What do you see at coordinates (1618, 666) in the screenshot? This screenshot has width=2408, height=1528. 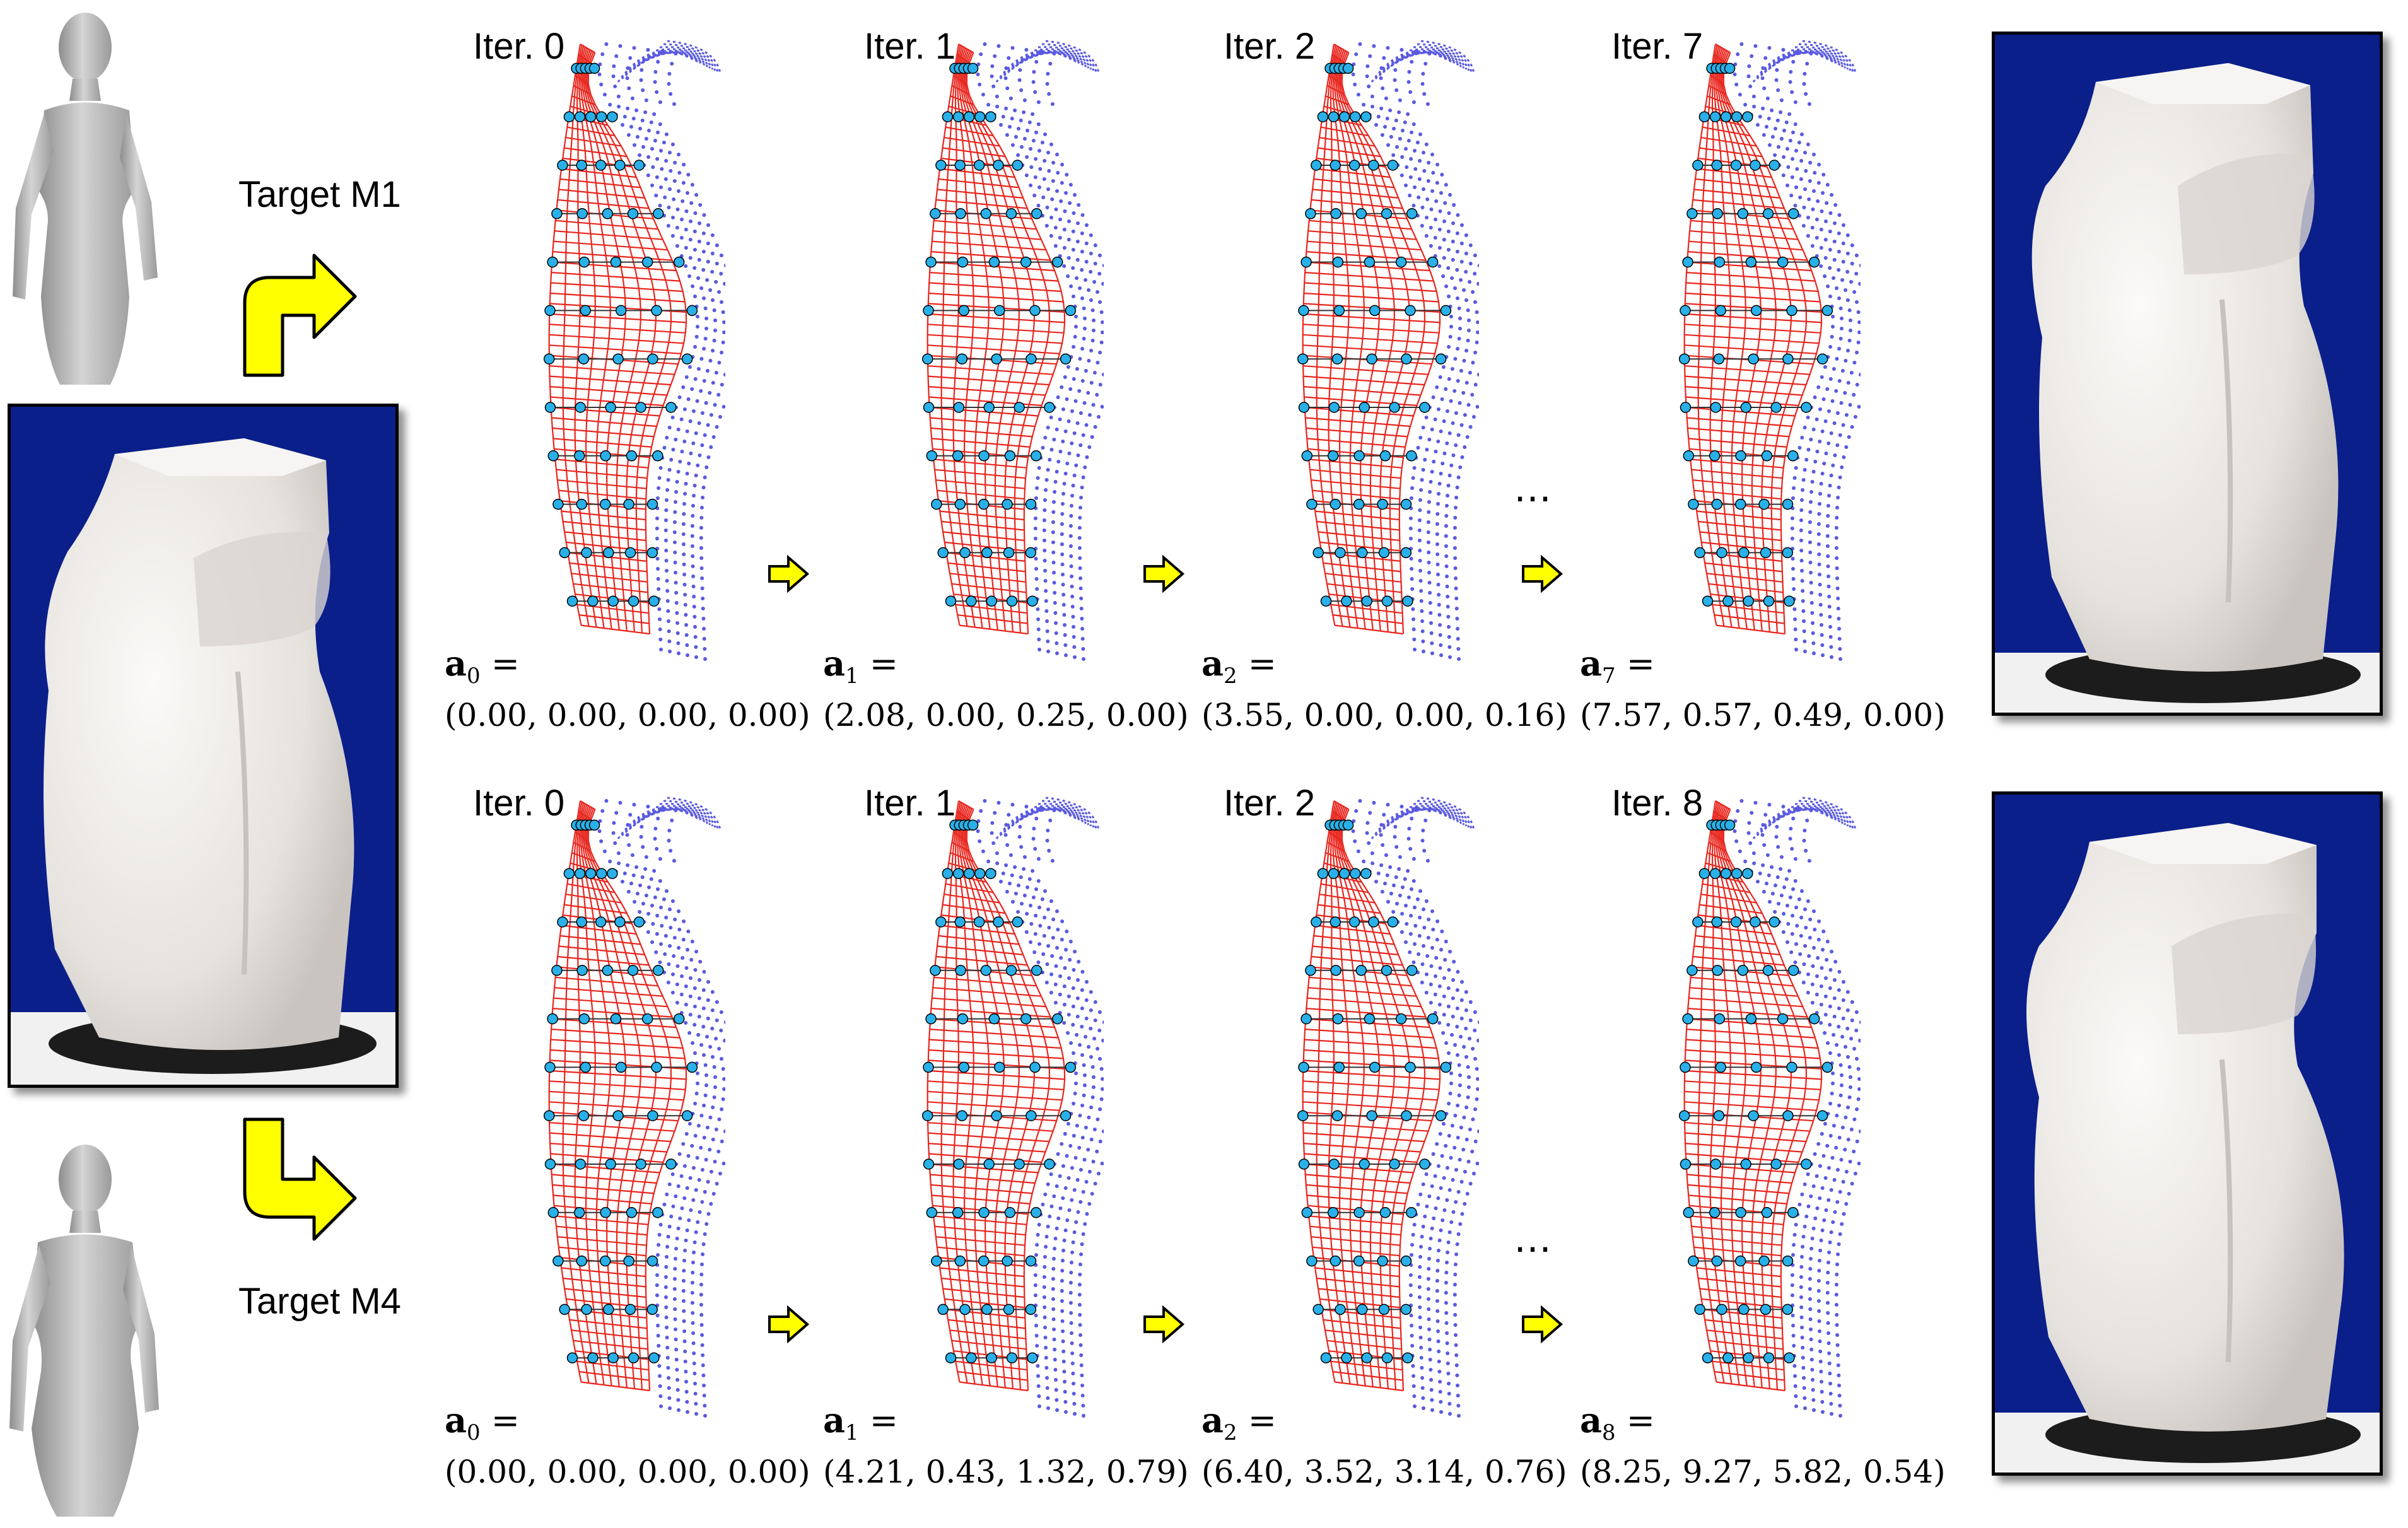 I see `param-name-r1-7: a7 =` at bounding box center [1618, 666].